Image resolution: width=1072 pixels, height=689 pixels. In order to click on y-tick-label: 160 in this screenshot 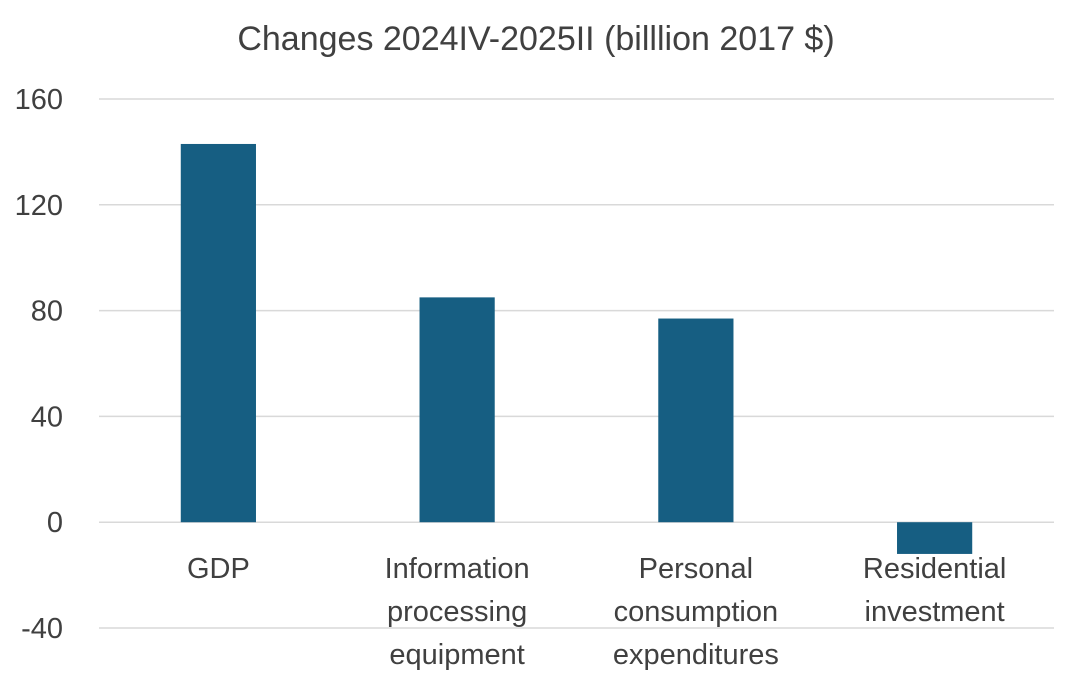, I will do `click(39, 100)`.